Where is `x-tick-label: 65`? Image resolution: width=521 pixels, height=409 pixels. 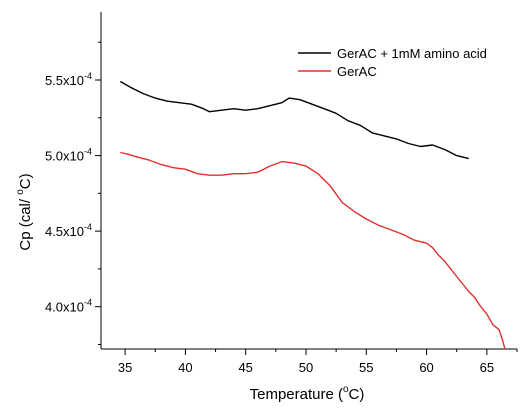
x-tick-label: 65 is located at coordinates (487, 367).